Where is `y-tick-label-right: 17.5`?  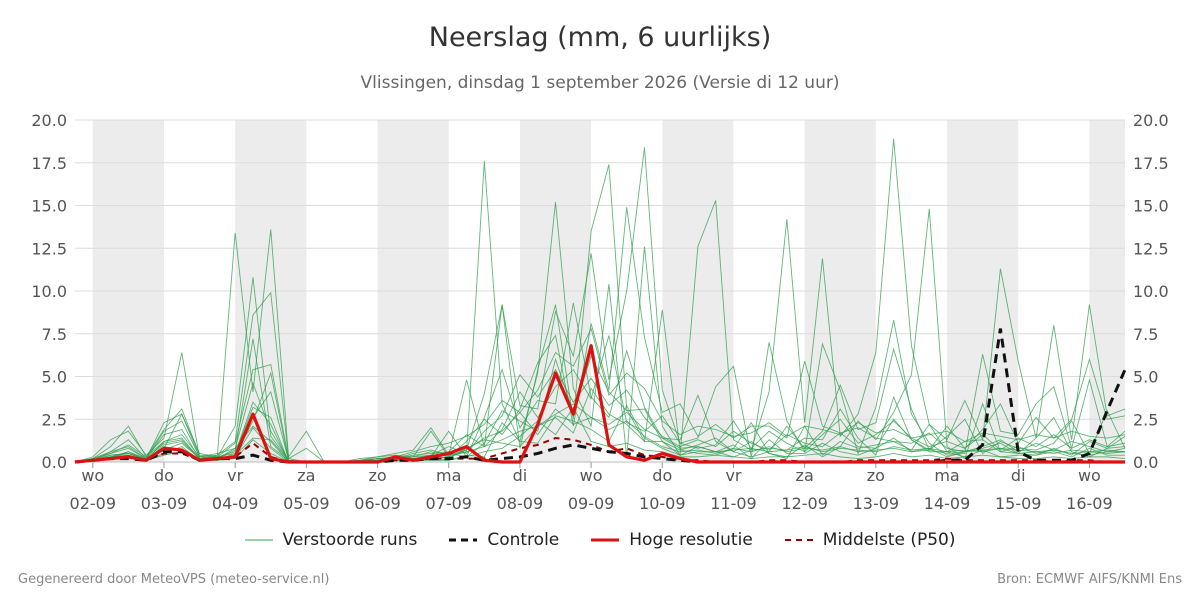 y-tick-label-right: 17.5 is located at coordinates (1151, 163).